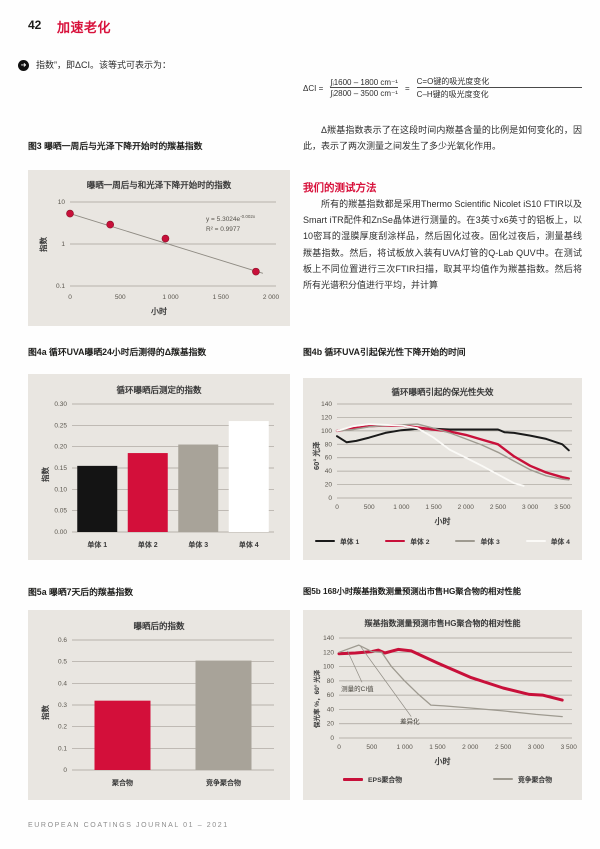 The height and width of the screenshot is (849, 600). I want to click on arrow-right-circle-icon: ➜, so click(23, 65).